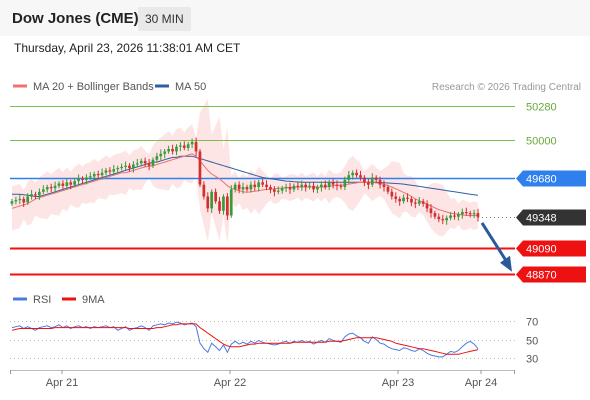  Describe the element at coordinates (398, 383) in the screenshot. I see `x-tick-label-Apr-23: Apr 23` at that location.